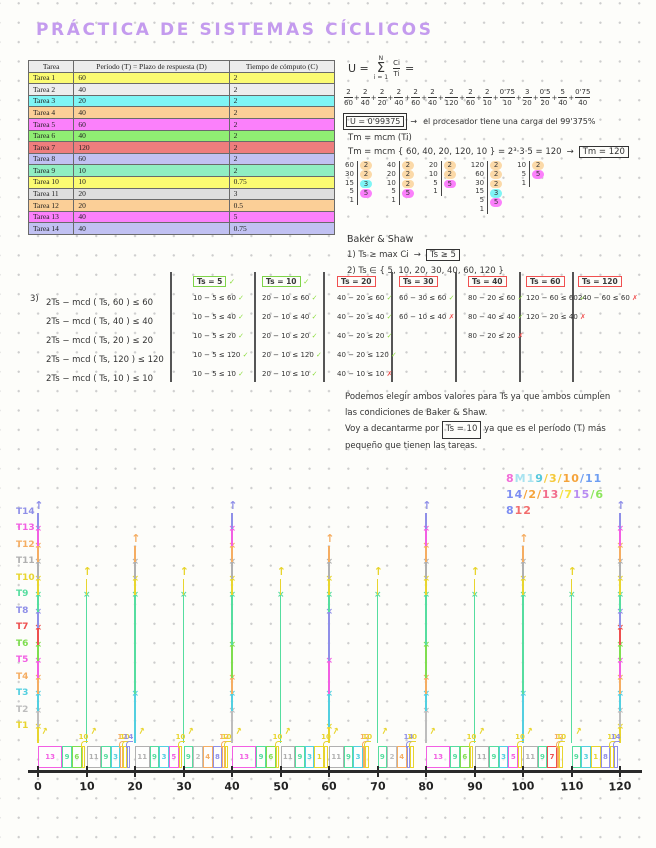  I want to click on check-expression: 240 − 60 ≤ 60, so click(605, 298).